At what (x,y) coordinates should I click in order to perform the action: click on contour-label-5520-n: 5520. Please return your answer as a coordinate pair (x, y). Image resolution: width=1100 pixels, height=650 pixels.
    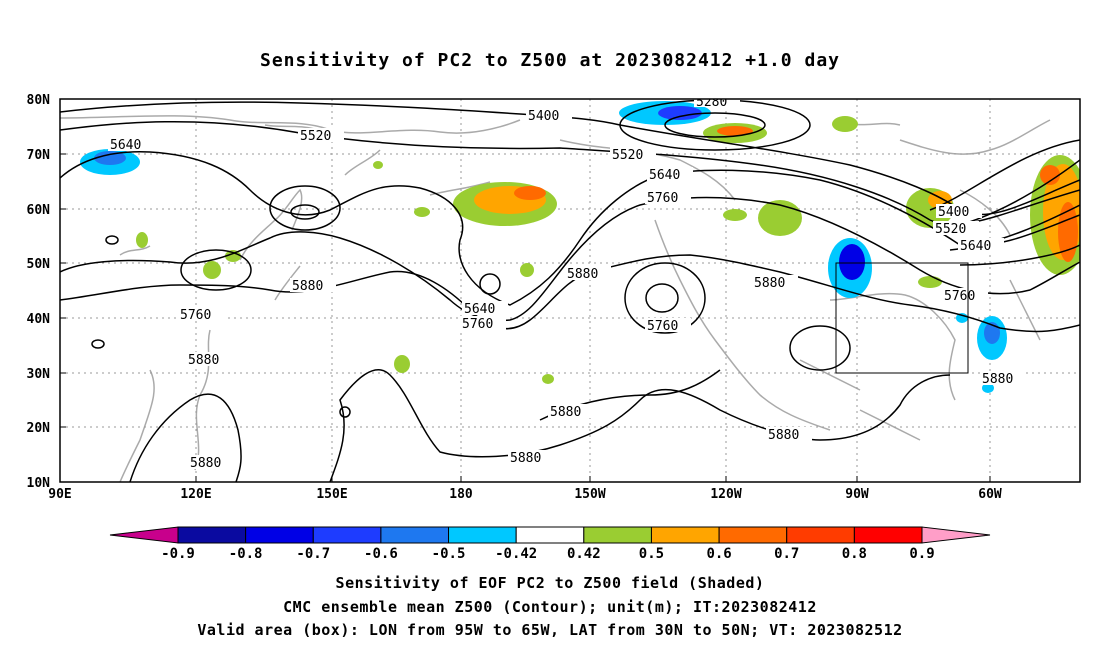
    Looking at the image, I should click on (315, 136).